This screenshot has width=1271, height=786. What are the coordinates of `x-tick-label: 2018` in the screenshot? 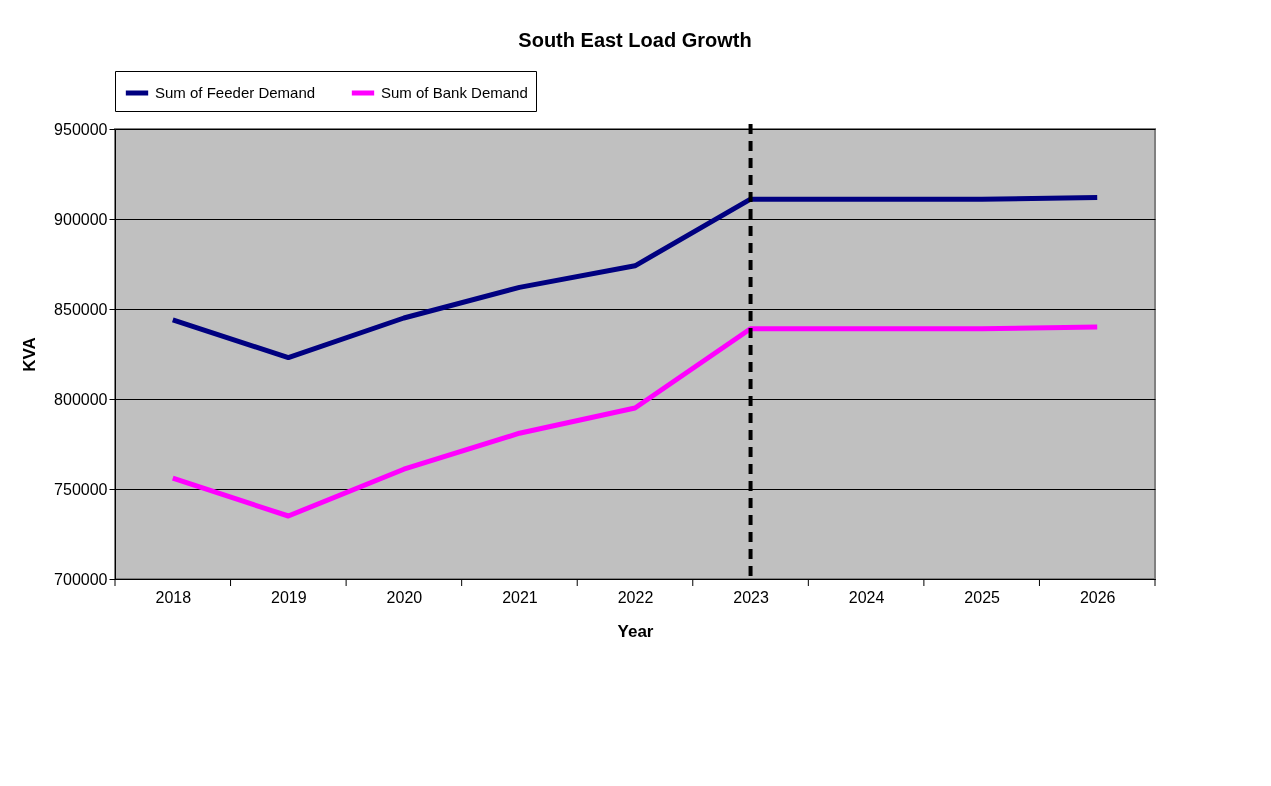 It's located at (173, 597).